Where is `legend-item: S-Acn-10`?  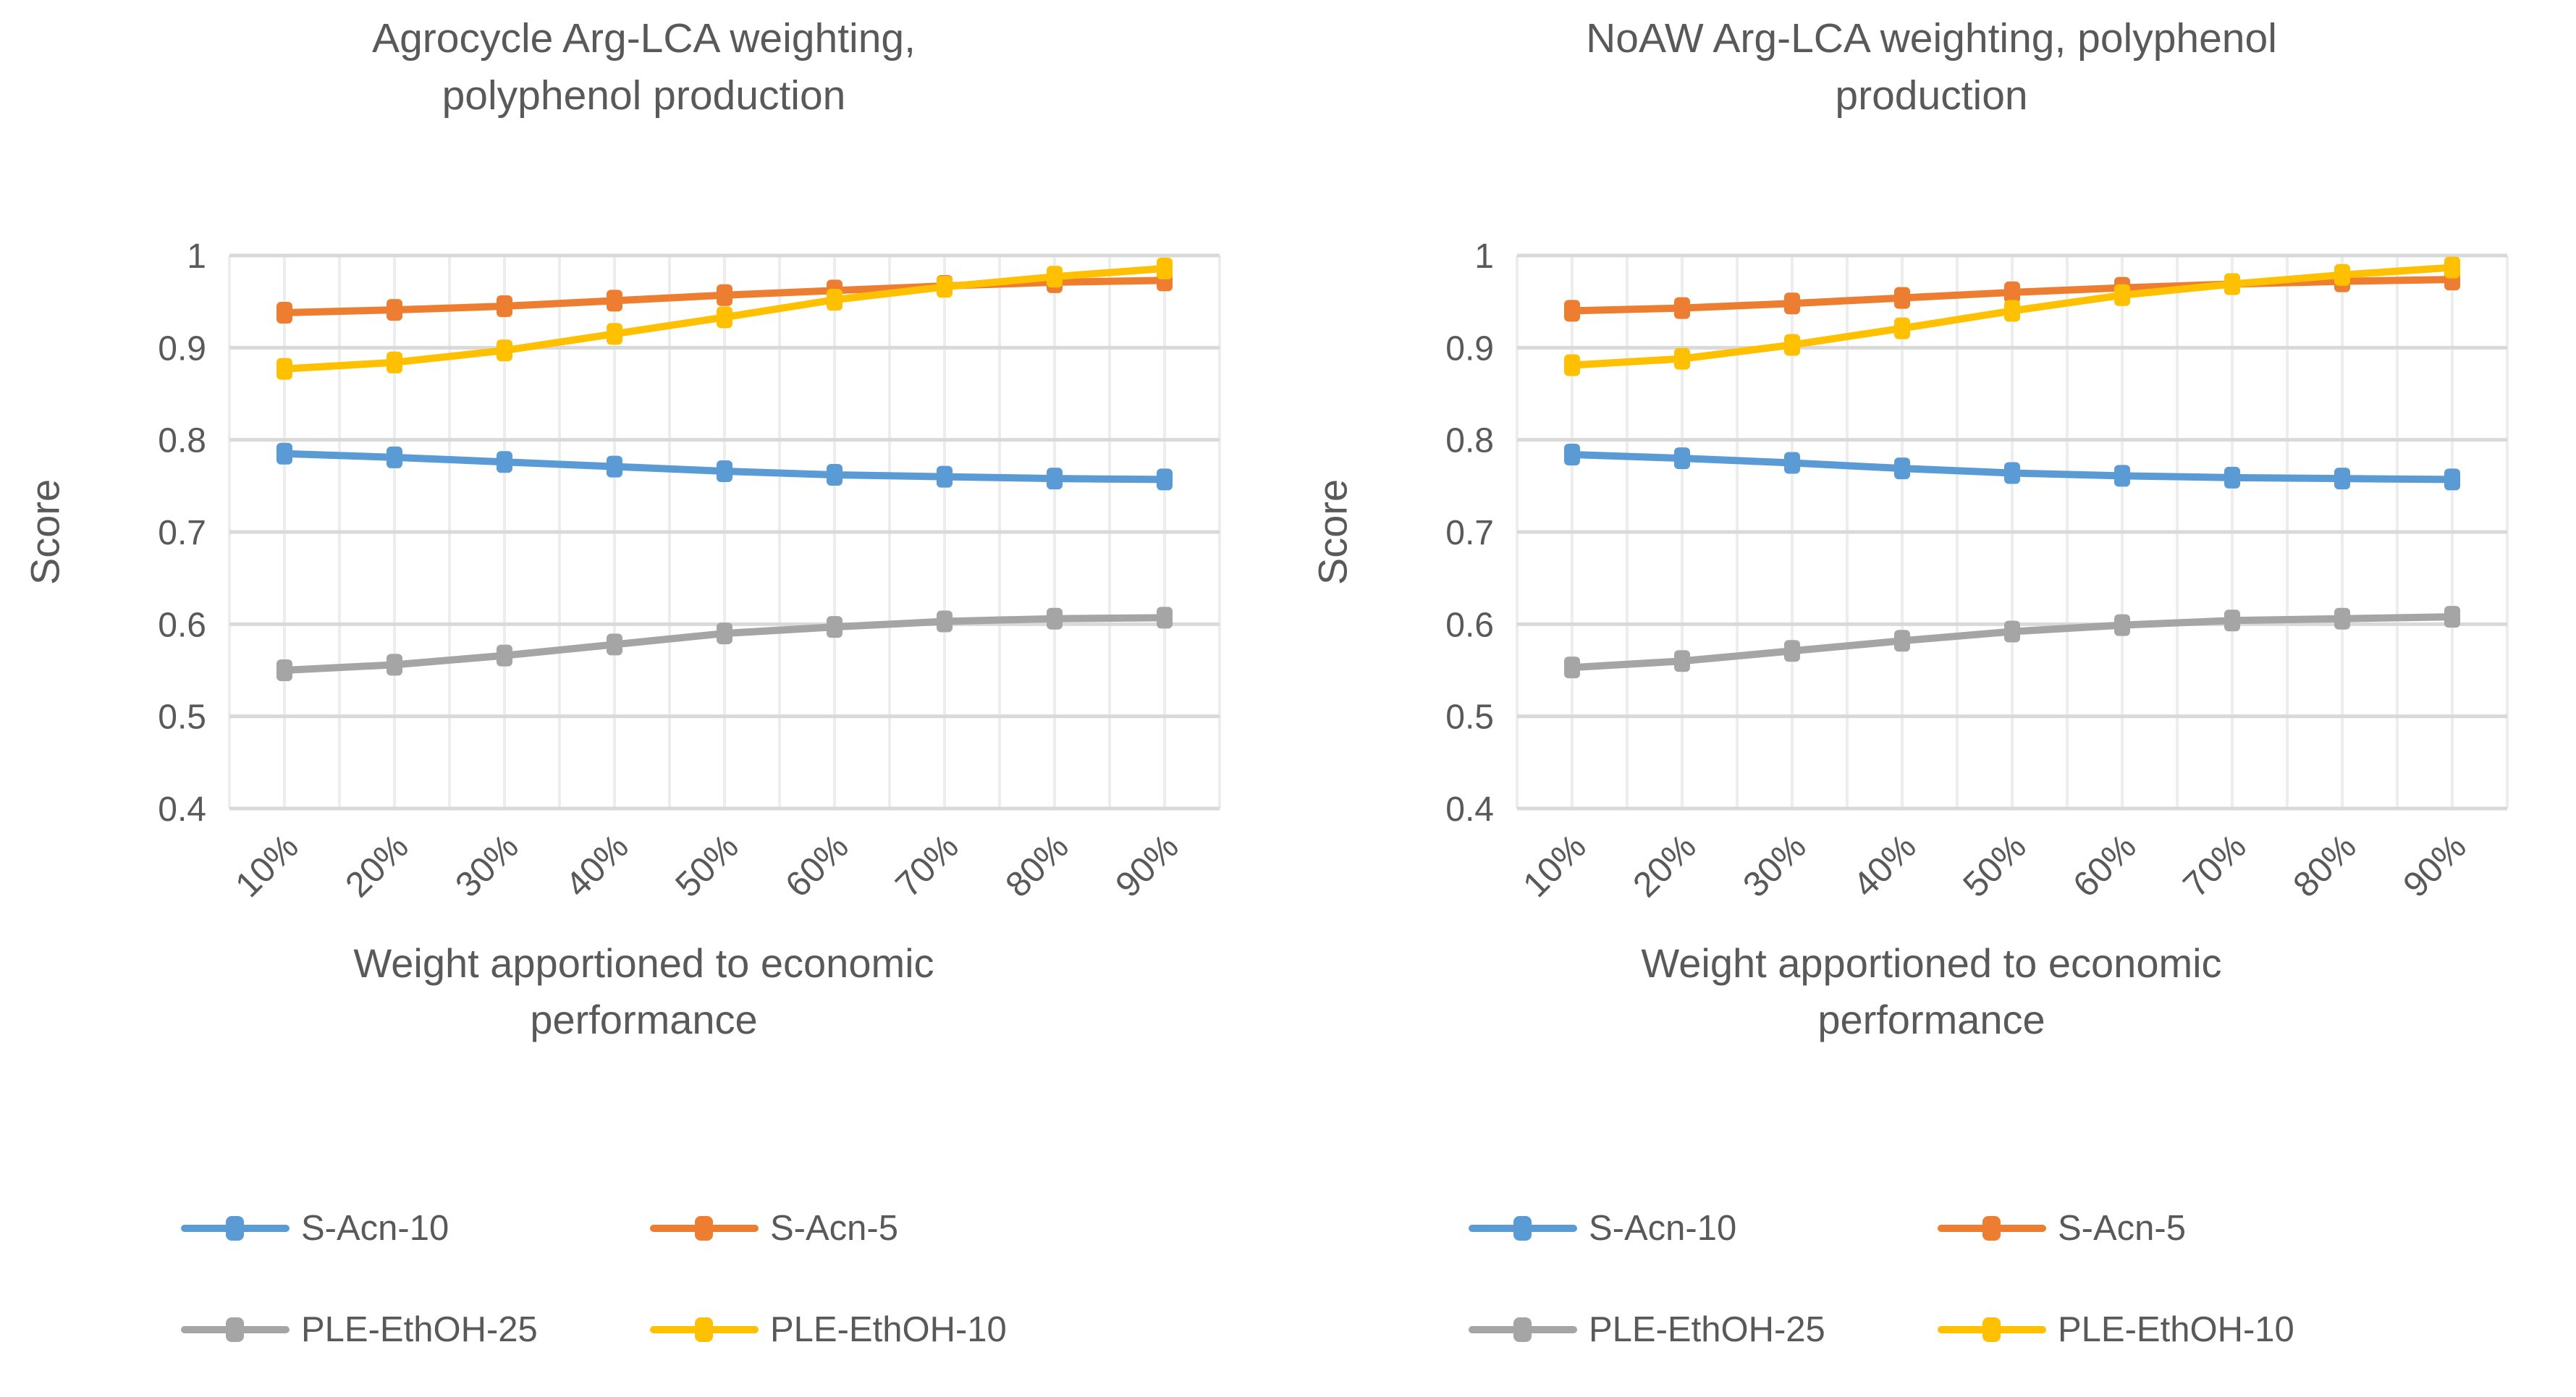
legend-item: S-Acn-10 is located at coordinates (1703, 1228).